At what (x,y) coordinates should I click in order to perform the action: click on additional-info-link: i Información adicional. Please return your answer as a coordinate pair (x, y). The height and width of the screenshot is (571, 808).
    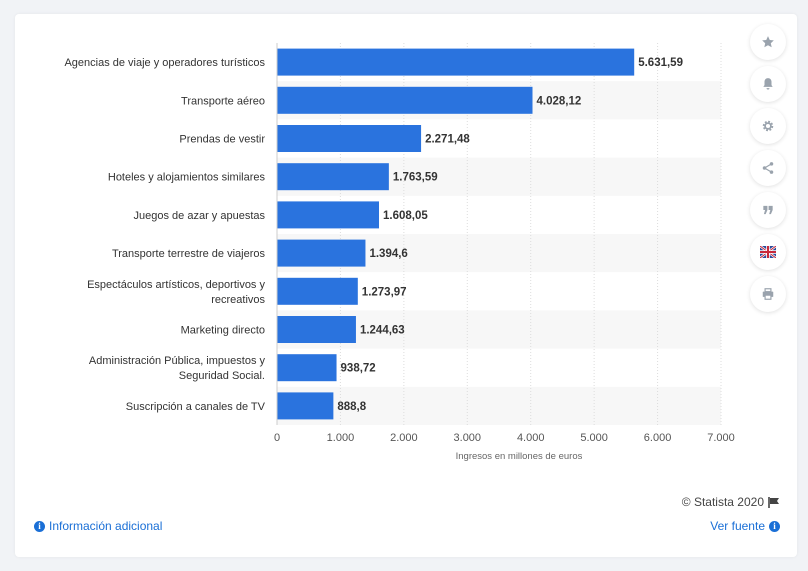
    Looking at the image, I should click on (98, 526).